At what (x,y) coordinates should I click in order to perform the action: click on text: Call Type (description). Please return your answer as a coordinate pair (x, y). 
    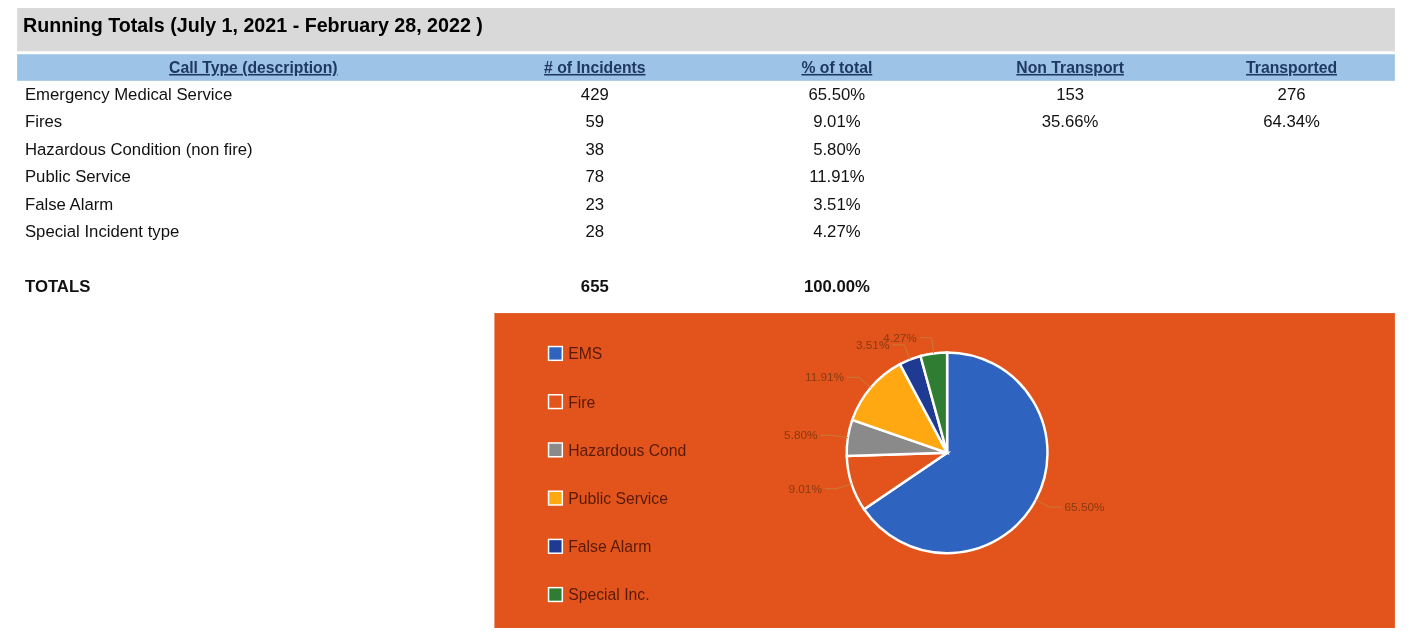
    Looking at the image, I should click on (253, 67).